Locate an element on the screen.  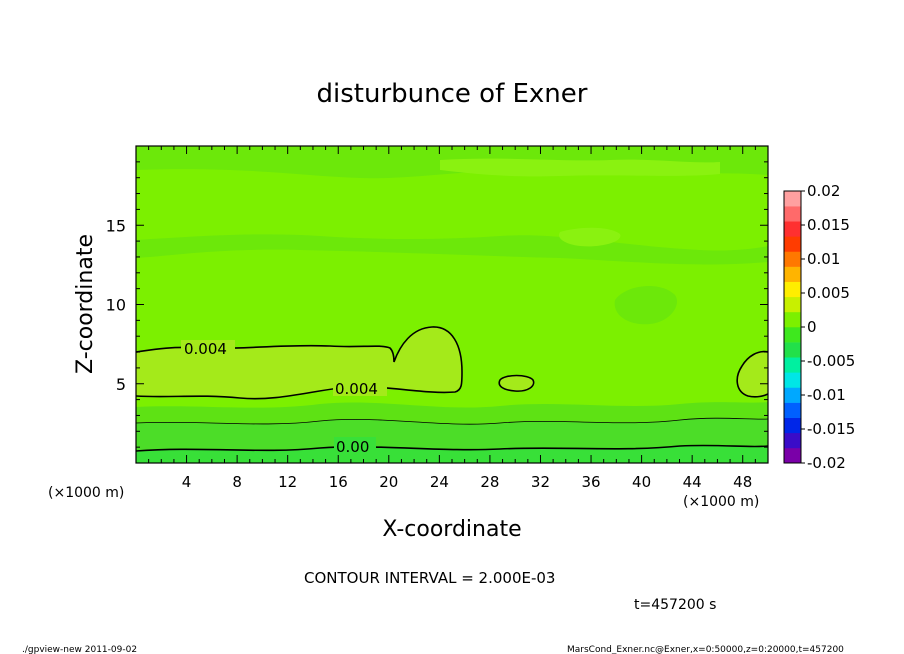
contour-line-thin is located at coordinates (452, 421).